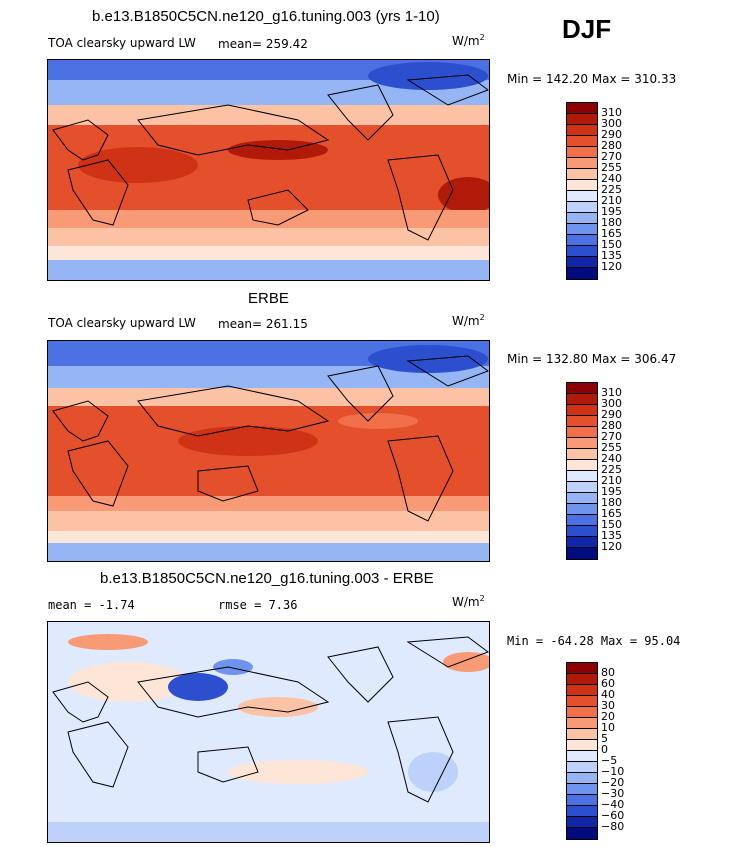  Describe the element at coordinates (91, 605) in the screenshot. I see `panel3-mean-label: mean = -1.74` at that location.